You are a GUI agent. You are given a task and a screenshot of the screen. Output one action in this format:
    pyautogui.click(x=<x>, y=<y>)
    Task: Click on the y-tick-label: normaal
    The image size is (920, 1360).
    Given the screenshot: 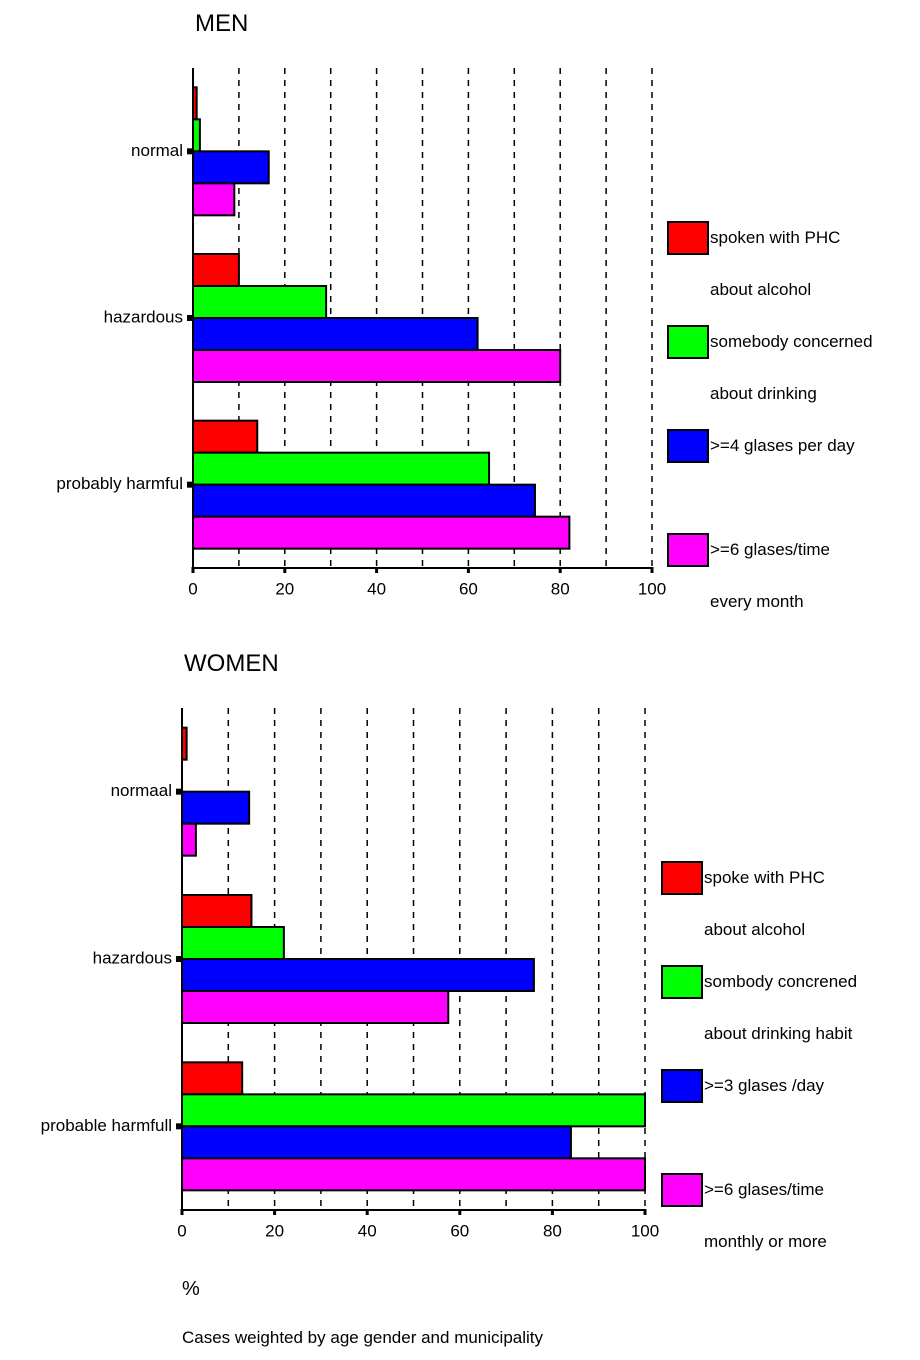 What is the action you would take?
    pyautogui.click(x=141, y=790)
    